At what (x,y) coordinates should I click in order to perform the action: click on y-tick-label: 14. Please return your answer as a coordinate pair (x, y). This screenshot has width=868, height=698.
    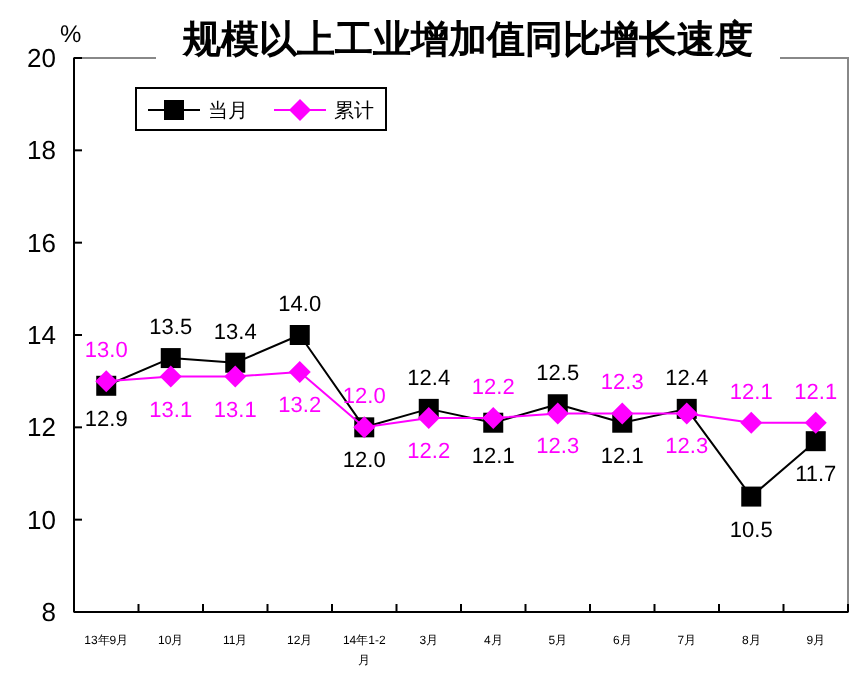
    Looking at the image, I should click on (41, 335).